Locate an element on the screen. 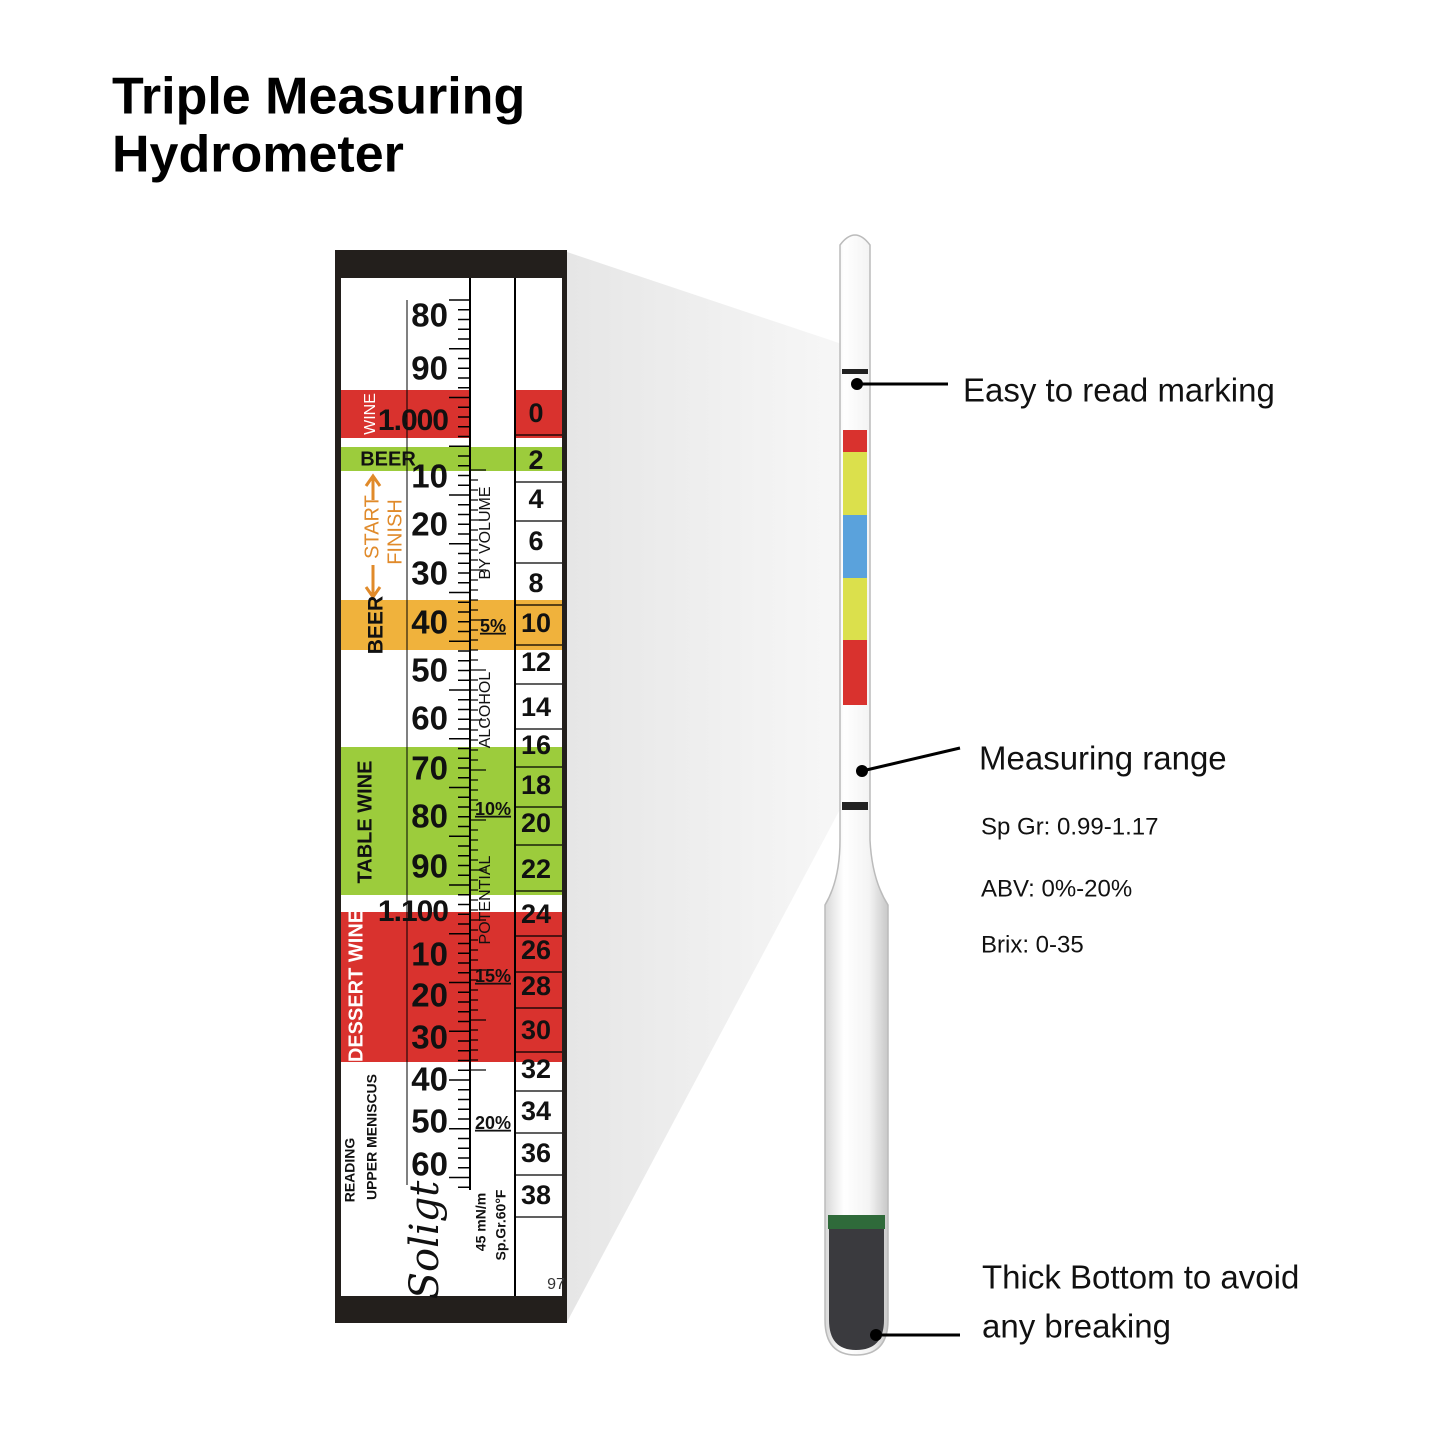 The image size is (1445, 1445). zoom-projection is located at coordinates (706, 787).